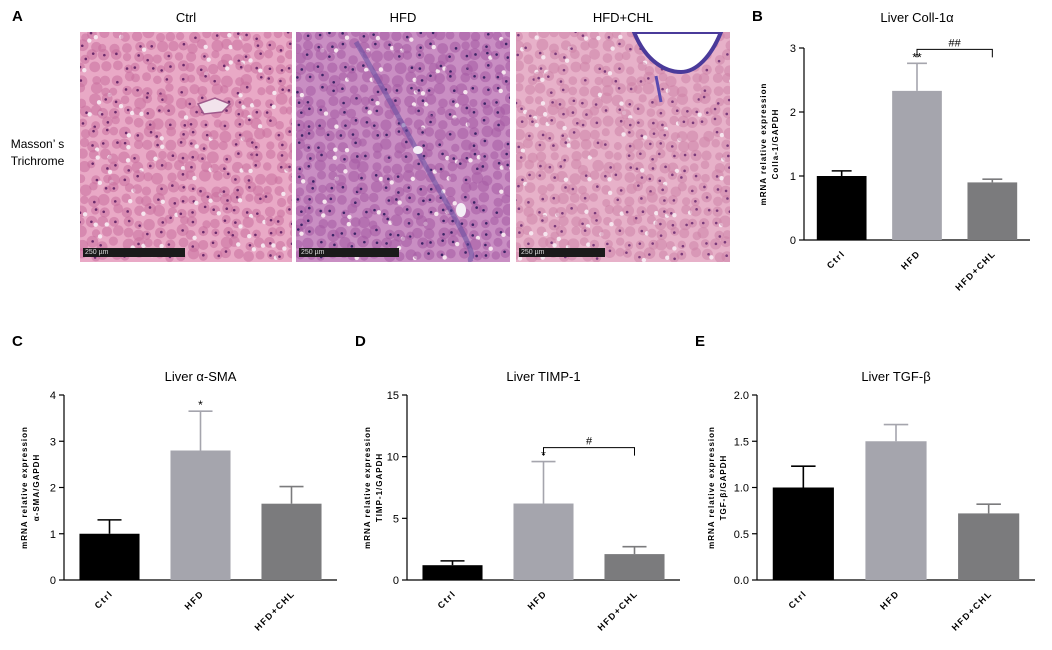  What do you see at coordinates (623, 17) in the screenshot?
I see `histology-caption-hfd-chl: HFD+CHL` at bounding box center [623, 17].